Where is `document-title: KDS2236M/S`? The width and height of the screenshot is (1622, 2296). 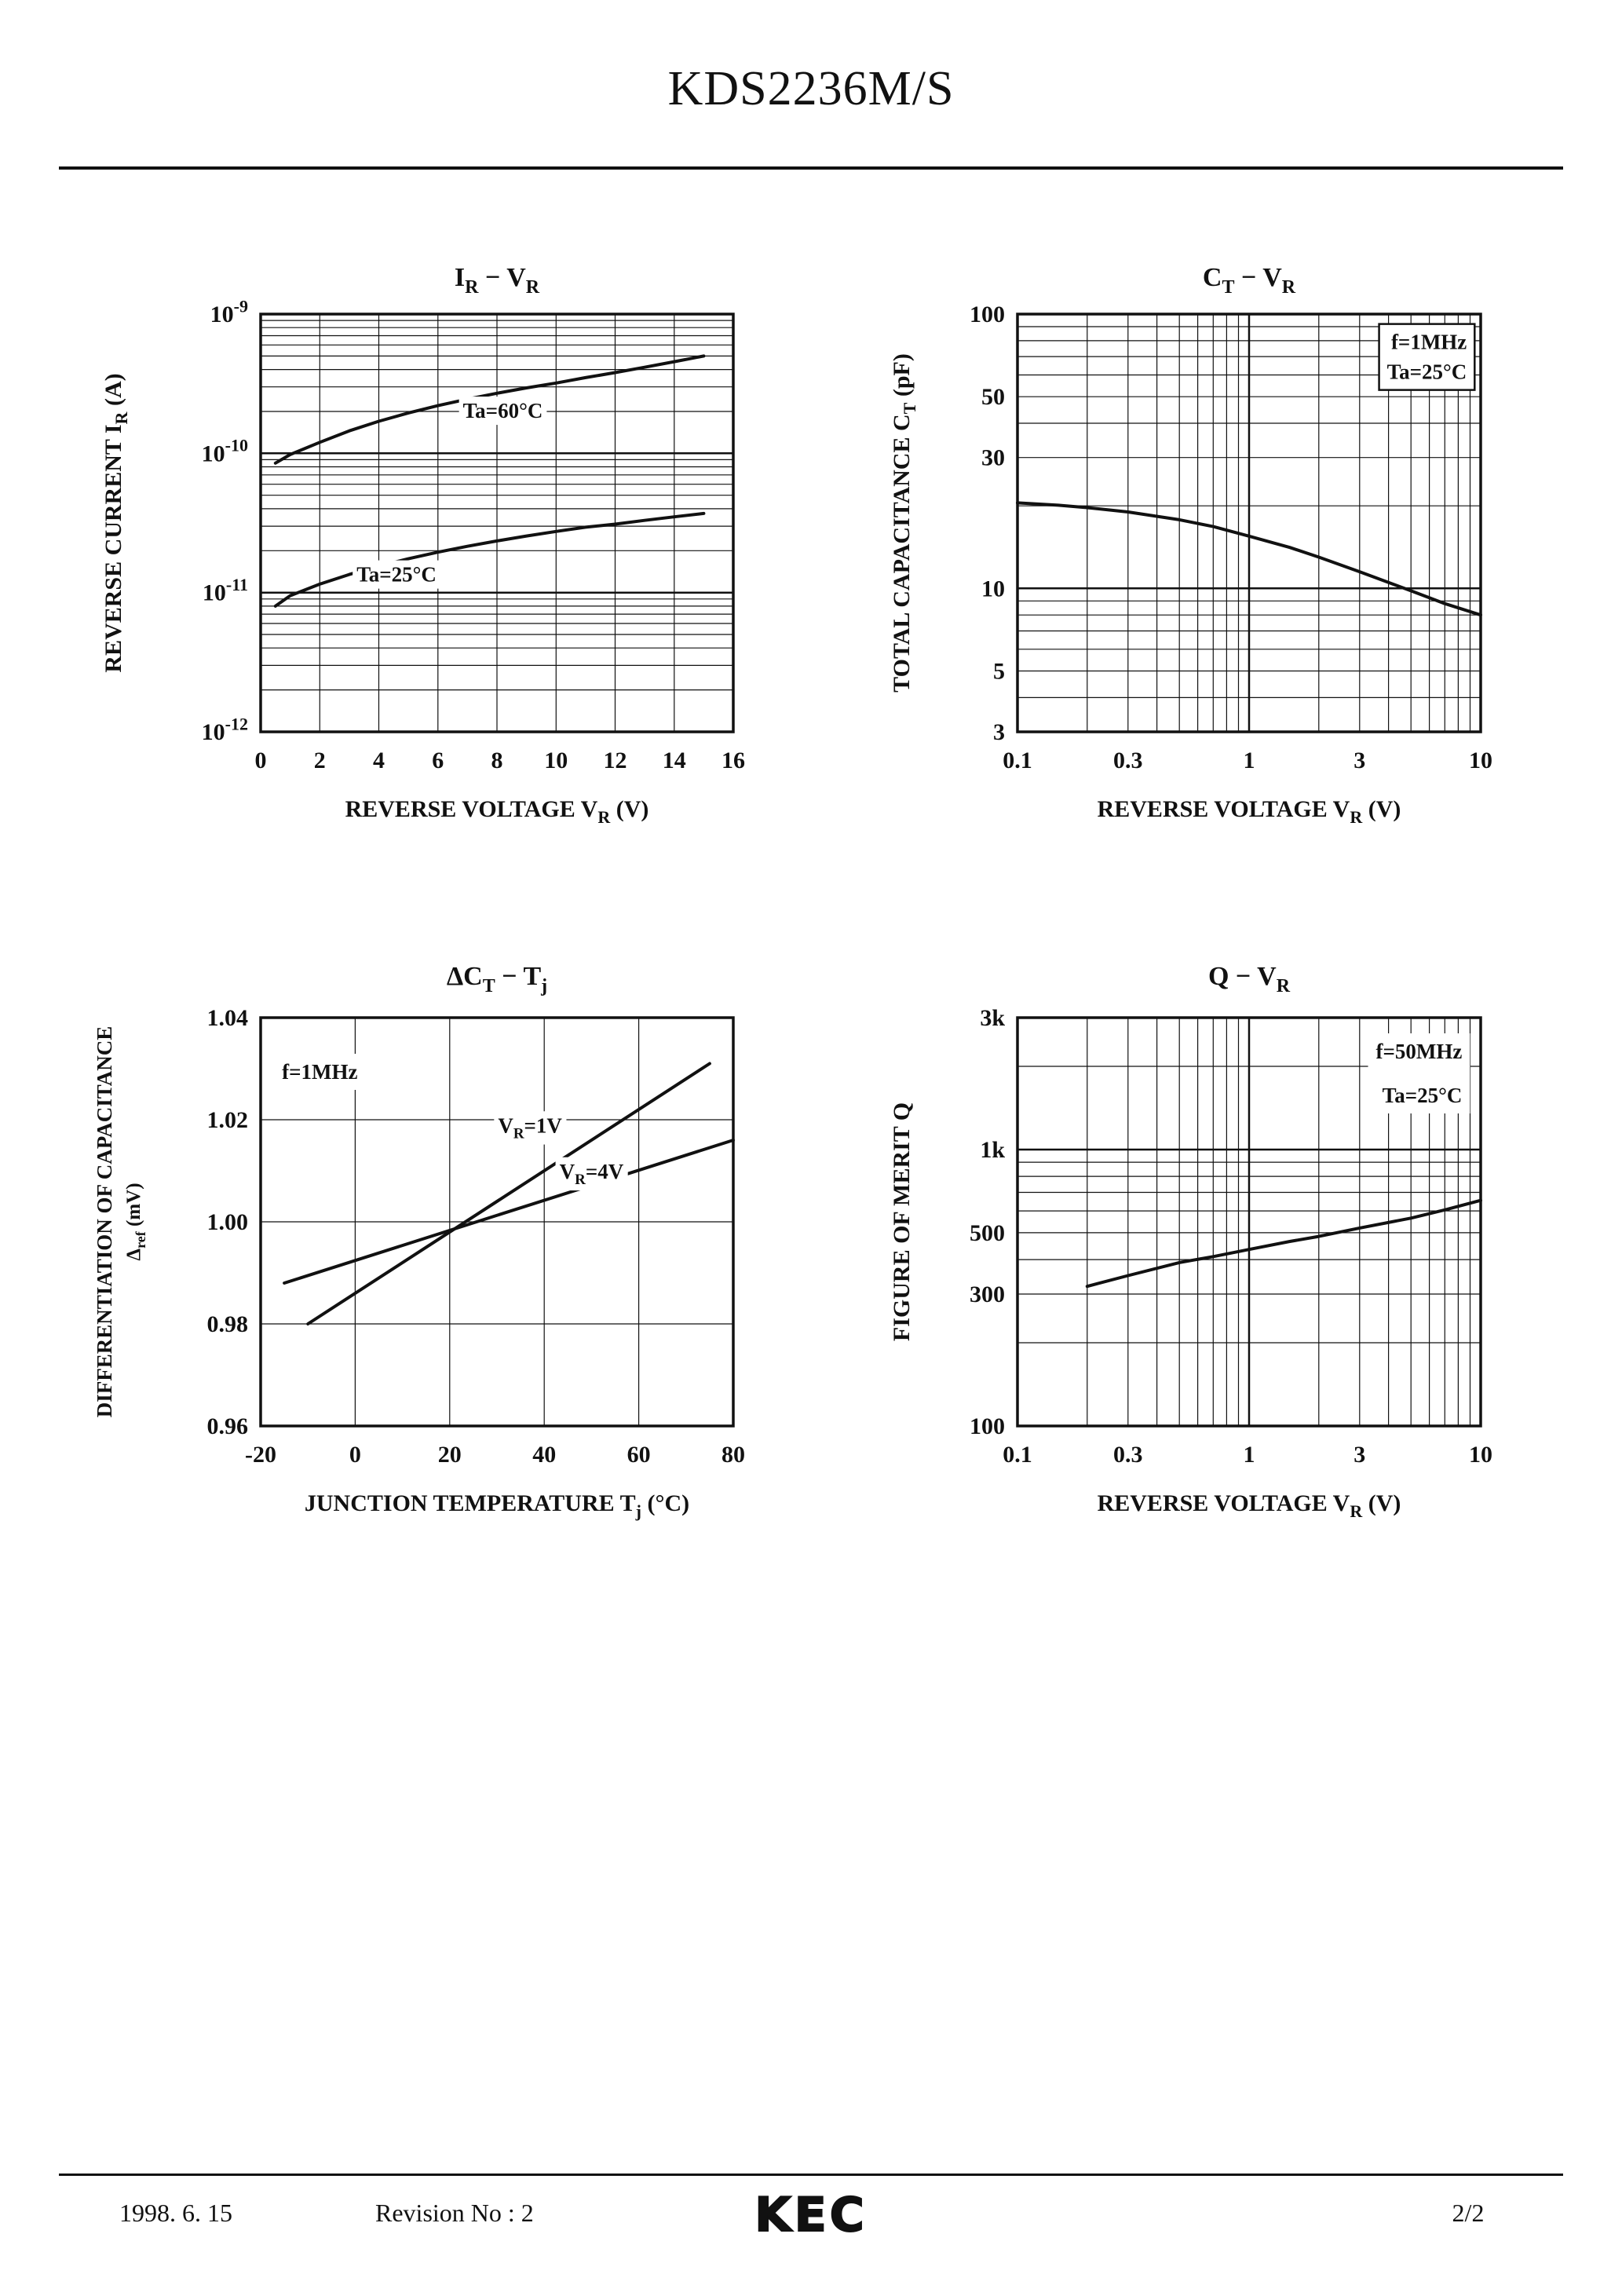 document-title: KDS2236M/S is located at coordinates (811, 89).